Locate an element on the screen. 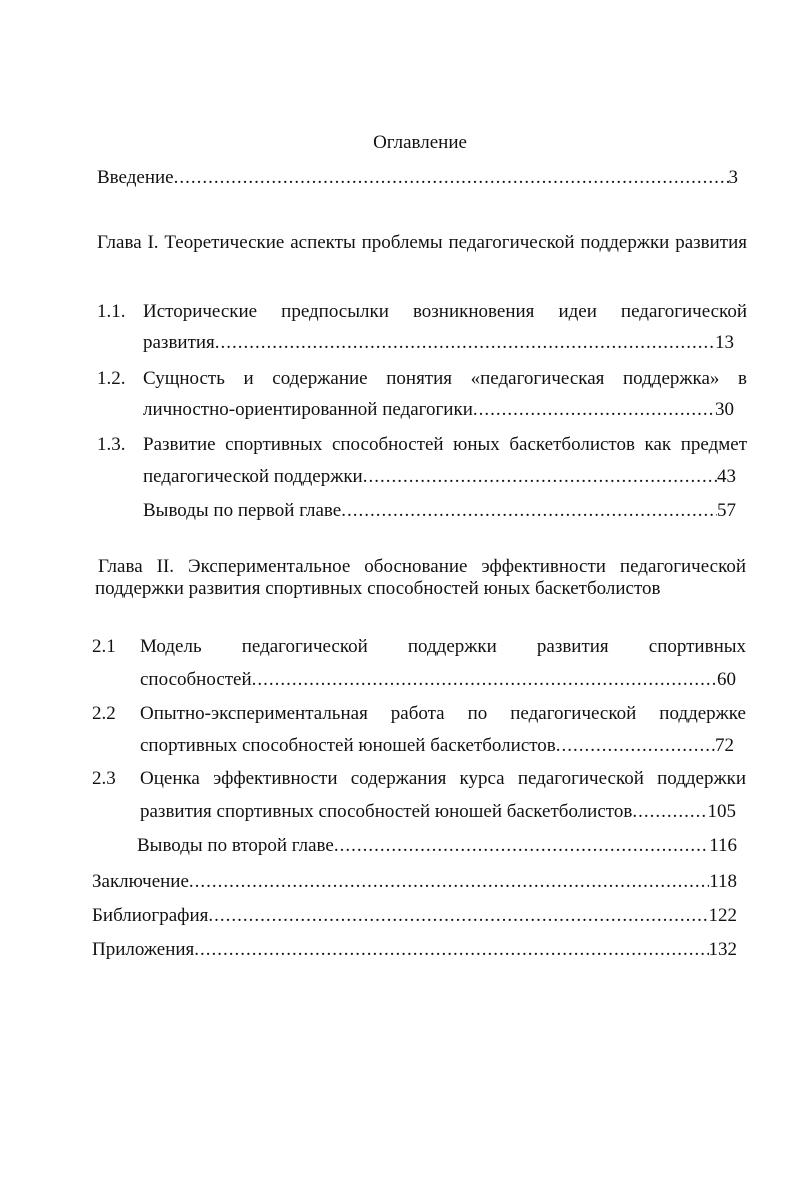 The height and width of the screenshot is (1197, 793). toc-entry-chapter2-conclusion: Выводы по второй главе 116 is located at coordinates (437, 846).